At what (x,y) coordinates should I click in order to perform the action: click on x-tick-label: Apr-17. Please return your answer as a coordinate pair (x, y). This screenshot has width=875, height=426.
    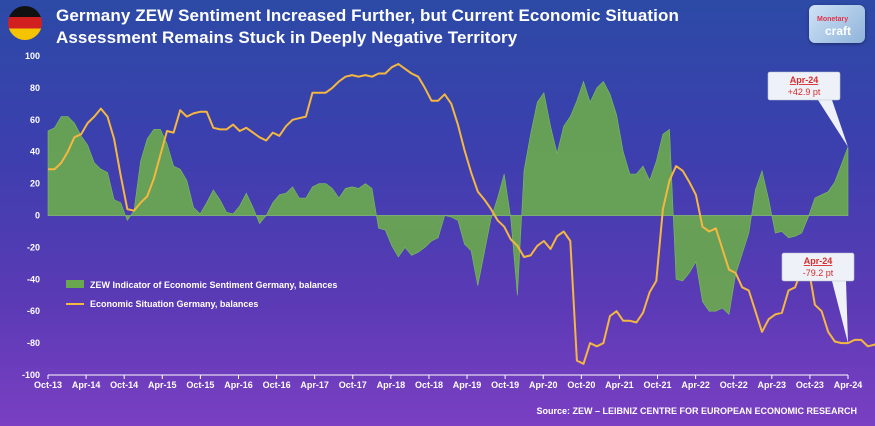
    Looking at the image, I should click on (314, 385).